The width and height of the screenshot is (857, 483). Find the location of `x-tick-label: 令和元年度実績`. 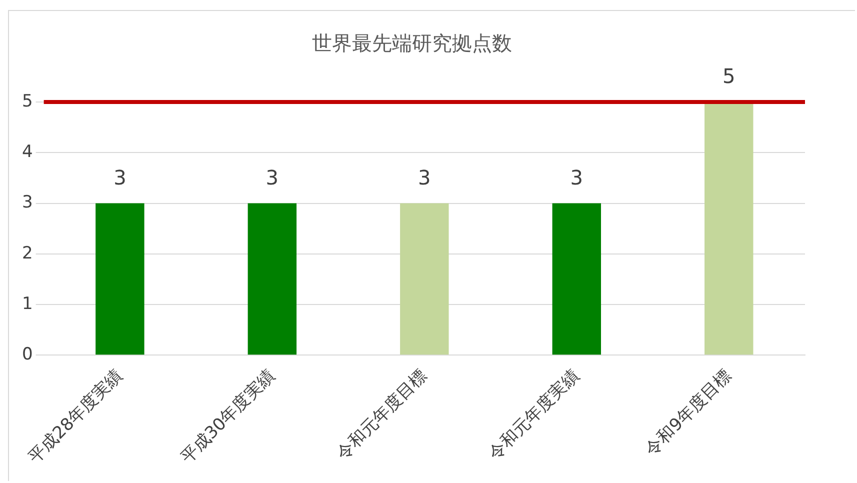

x-tick-label: 令和元年度実績 is located at coordinates (534, 415).